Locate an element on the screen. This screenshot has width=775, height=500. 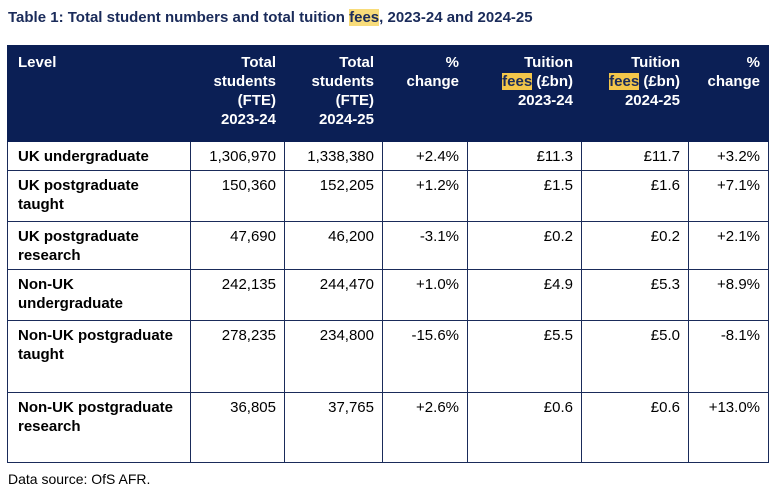
level-cell: UK postgraduate taught is located at coordinates (99, 196).